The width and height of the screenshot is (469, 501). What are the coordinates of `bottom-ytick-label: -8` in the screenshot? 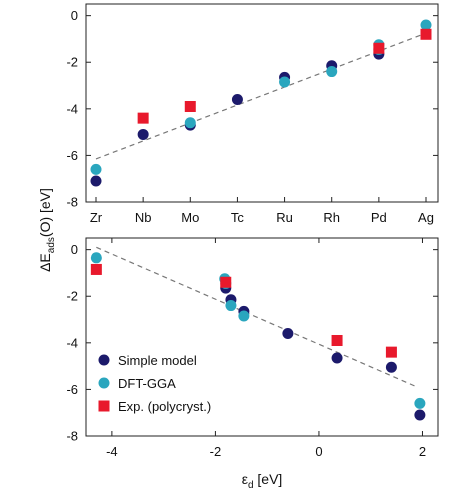 It's located at (72, 436).